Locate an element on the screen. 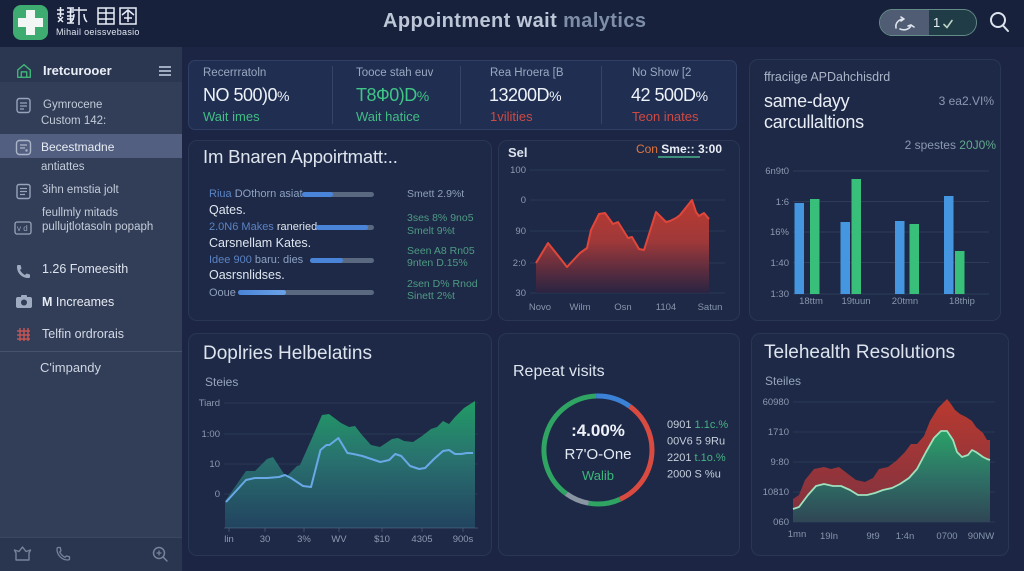 Image resolution: width=1024 pixels, height=571 pixels. svg-text: 19tuun is located at coordinates (855, 301).